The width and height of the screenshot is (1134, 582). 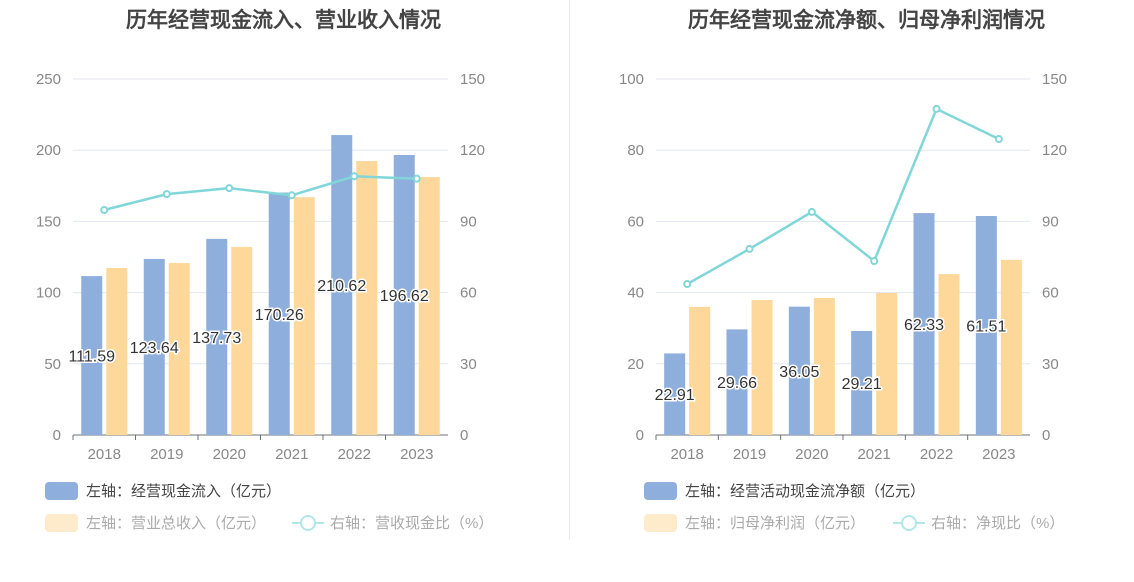 I want to click on legend-item-bar1: 左轴：经营现金流入（亿元）, so click(x=163, y=490).